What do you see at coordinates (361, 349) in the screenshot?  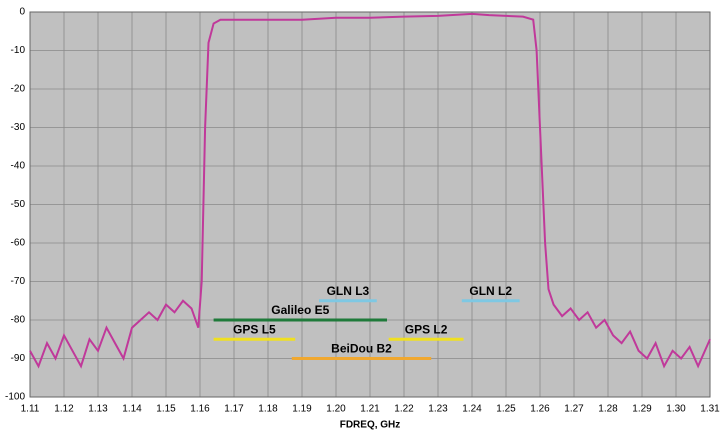 I see `band-label: BeiDou B2` at bounding box center [361, 349].